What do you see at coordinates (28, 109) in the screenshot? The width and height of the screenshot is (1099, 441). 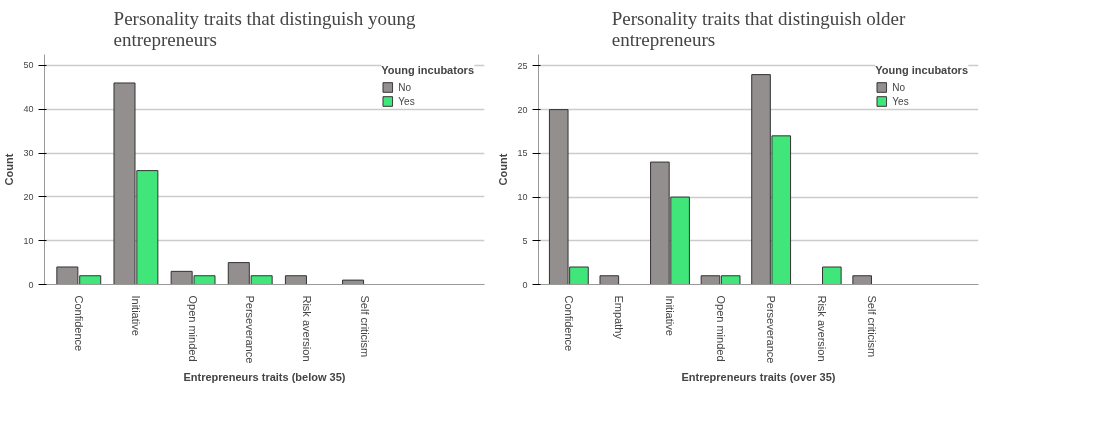 I see `y-tick-label: 40` at bounding box center [28, 109].